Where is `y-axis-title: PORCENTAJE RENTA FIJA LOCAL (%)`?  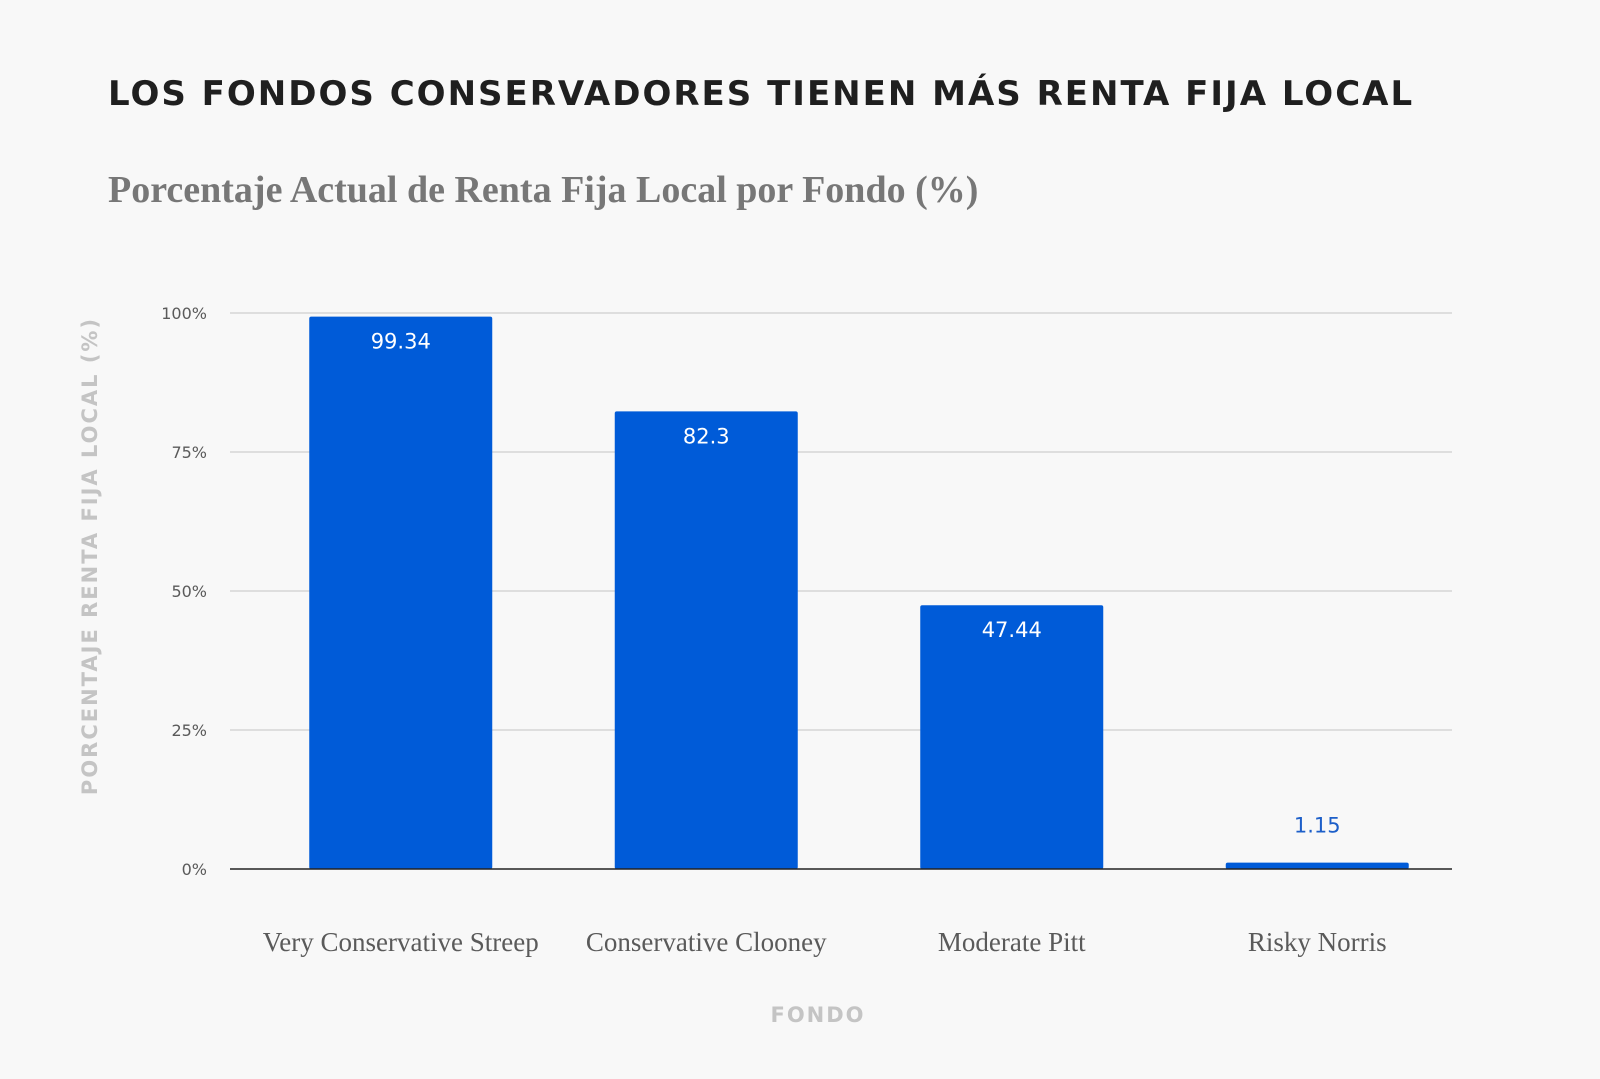 y-axis-title: PORCENTAJE RENTA FIJA LOCAL (%) is located at coordinates (90, 556).